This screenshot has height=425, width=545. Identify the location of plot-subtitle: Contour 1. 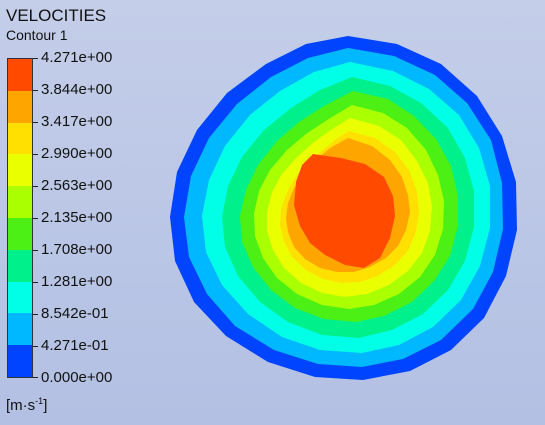
(37, 35).